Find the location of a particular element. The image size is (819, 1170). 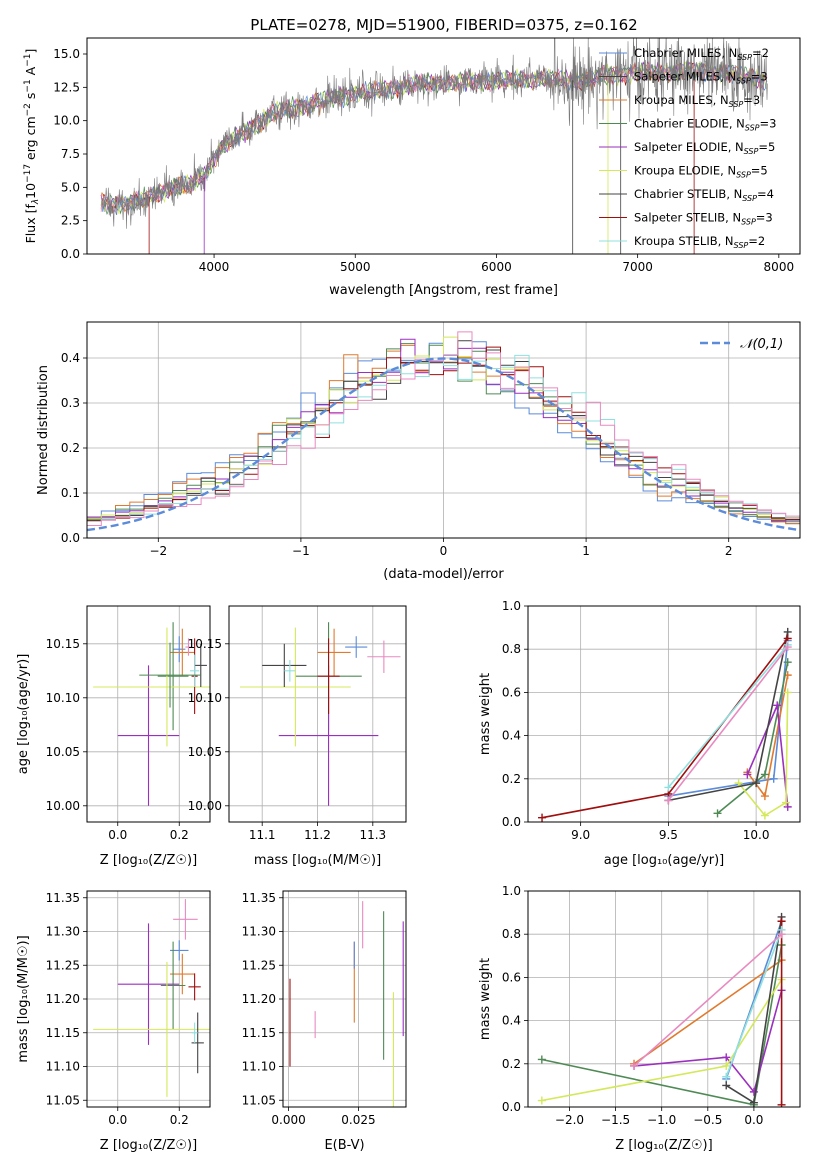

y-tick-label: 11.10 is located at coordinates (259, 1067).